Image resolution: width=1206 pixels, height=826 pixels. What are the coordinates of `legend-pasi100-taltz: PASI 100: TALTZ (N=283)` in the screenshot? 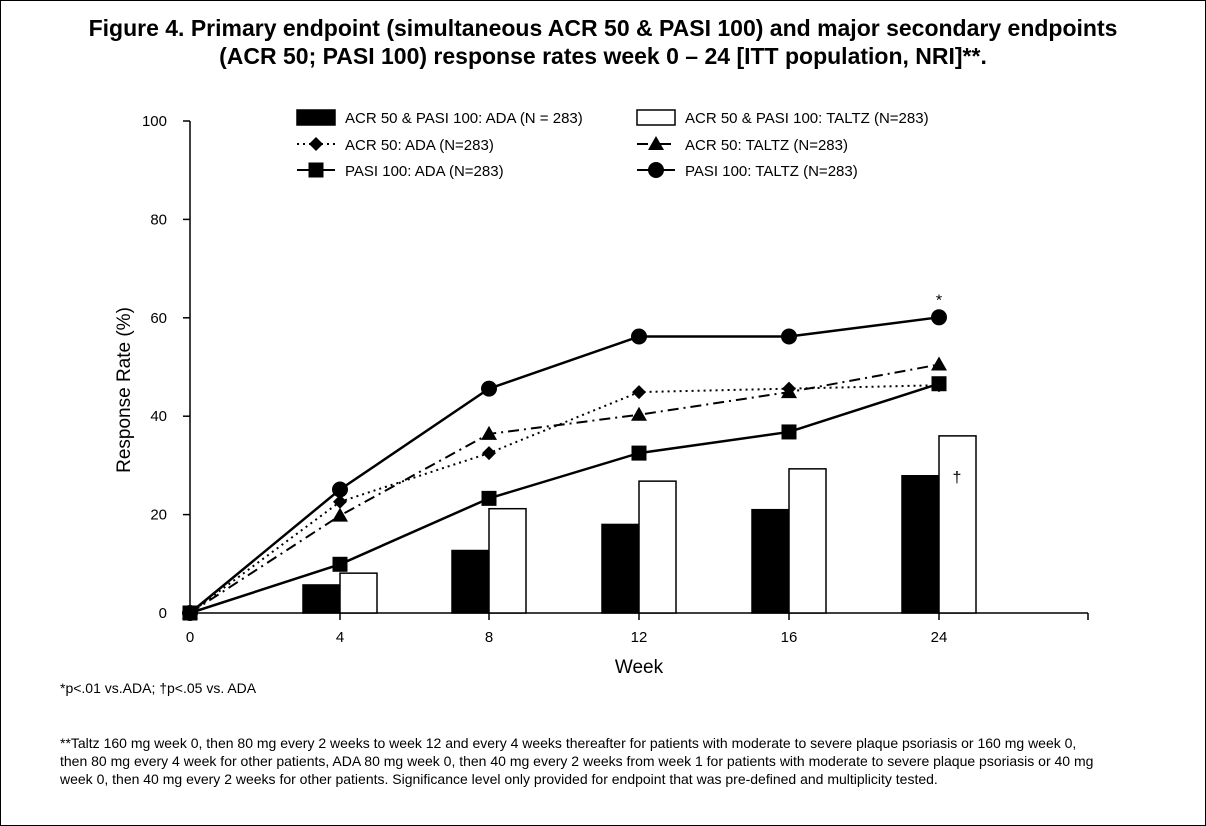 It's located at (747, 171).